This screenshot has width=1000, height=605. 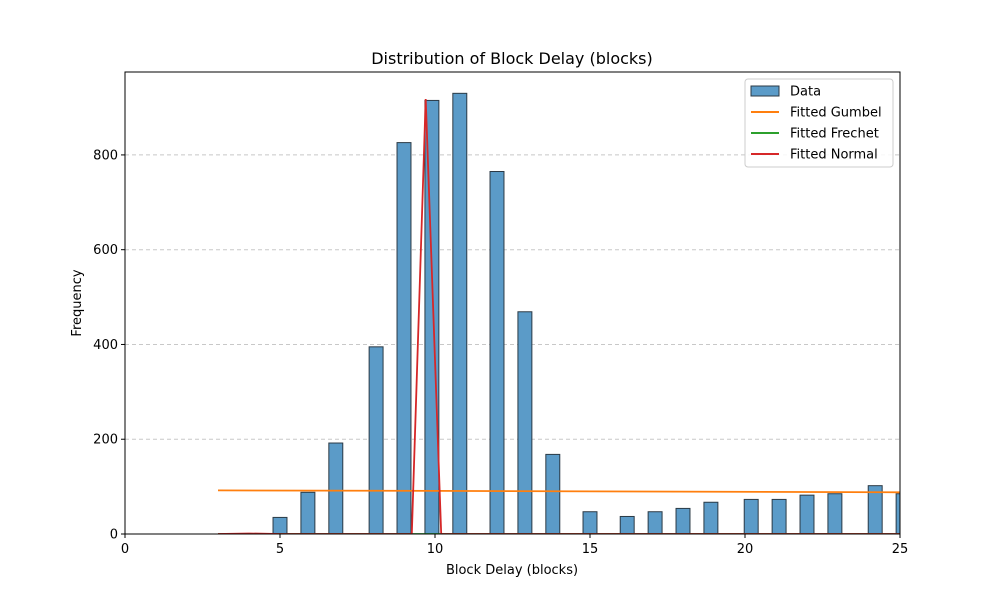 What do you see at coordinates (77, 302) in the screenshot?
I see `y-axis-label: Frequency` at bounding box center [77, 302].